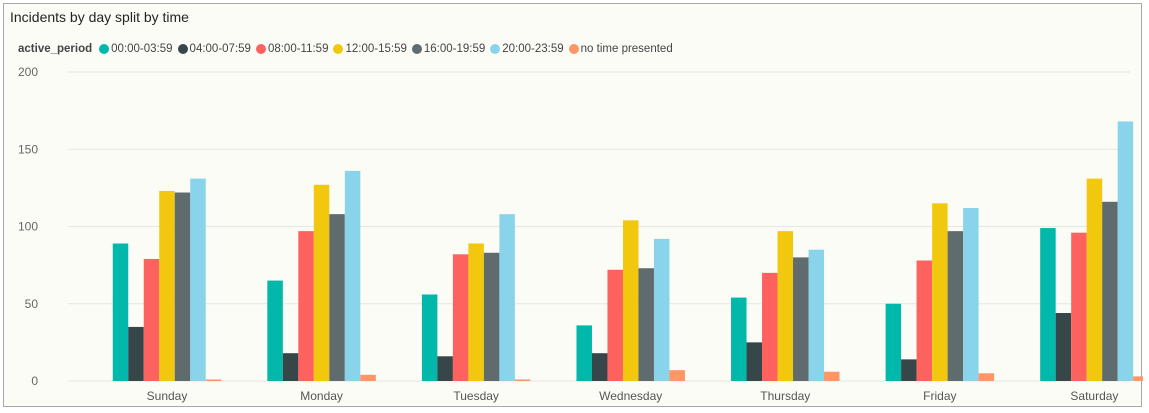 The image size is (1149, 413). I want to click on legend-item: 08:00-11:59, so click(292, 49).